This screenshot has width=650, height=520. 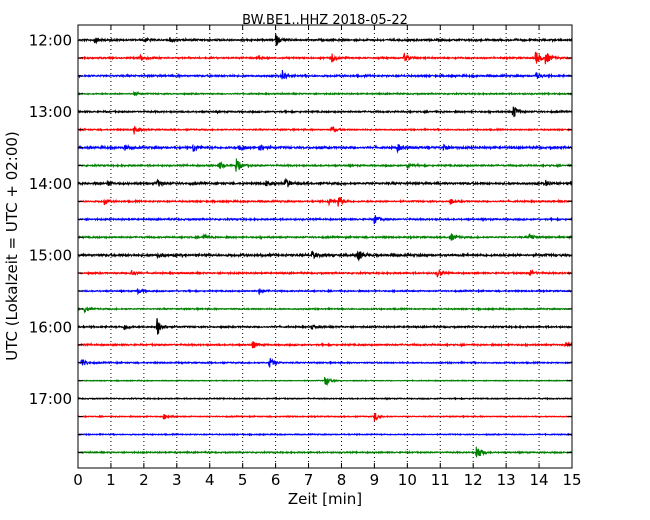 What do you see at coordinates (50, 41) in the screenshot?
I see `y-tick-label: 12:00` at bounding box center [50, 41].